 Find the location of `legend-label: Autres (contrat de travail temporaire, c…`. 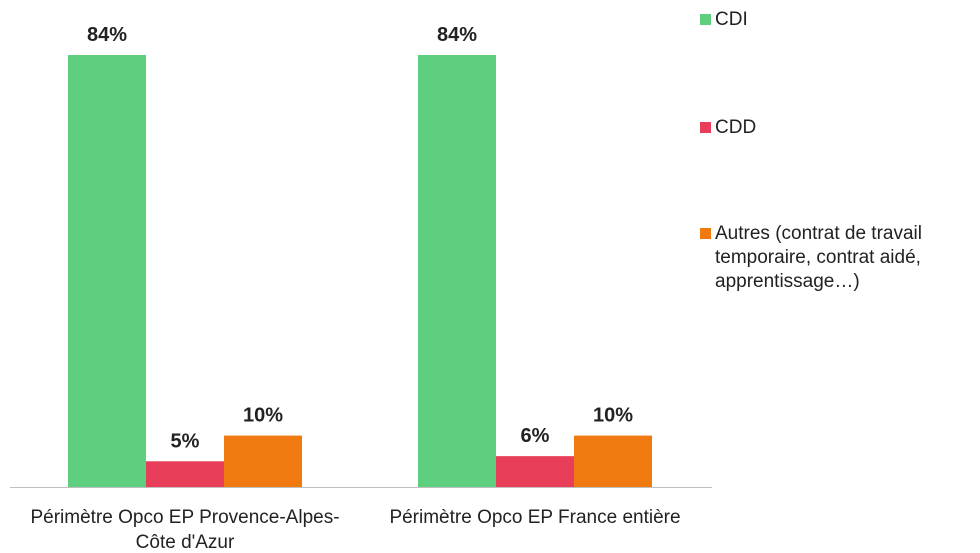

legend-label: Autres (contrat de travail temporaire, c… is located at coordinates (818, 257).